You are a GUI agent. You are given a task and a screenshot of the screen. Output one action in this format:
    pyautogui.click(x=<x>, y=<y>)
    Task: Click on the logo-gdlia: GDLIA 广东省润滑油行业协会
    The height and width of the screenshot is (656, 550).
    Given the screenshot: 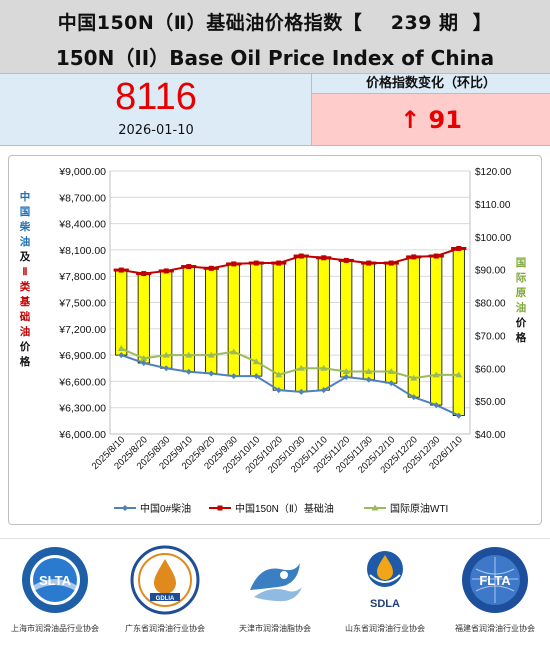 What is the action you would take?
    pyautogui.click(x=165, y=600)
    